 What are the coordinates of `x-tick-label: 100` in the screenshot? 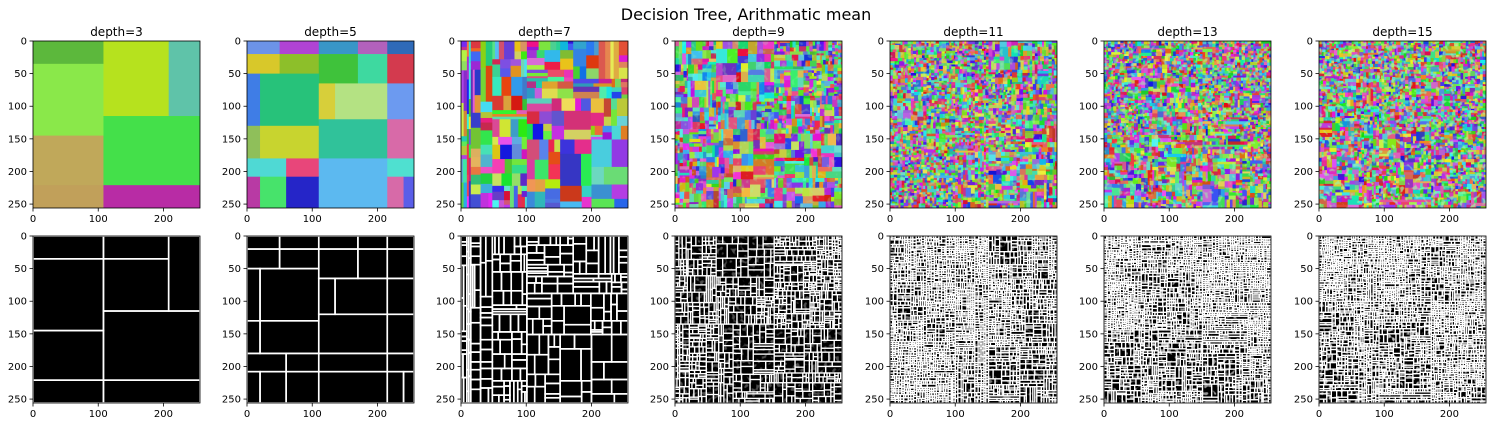 It's located at (740, 219).